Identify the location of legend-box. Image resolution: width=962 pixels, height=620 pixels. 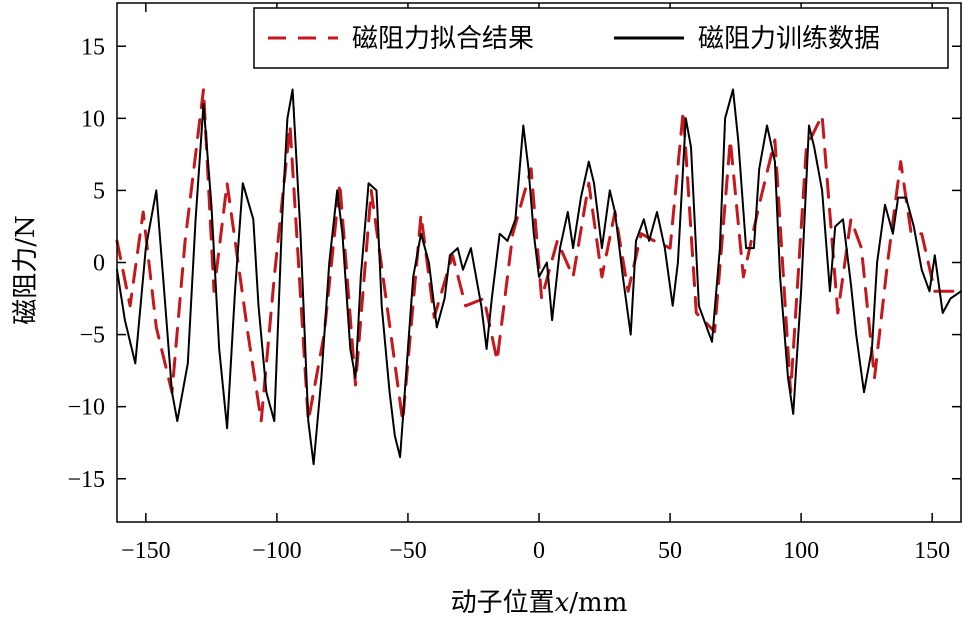
(601, 38).